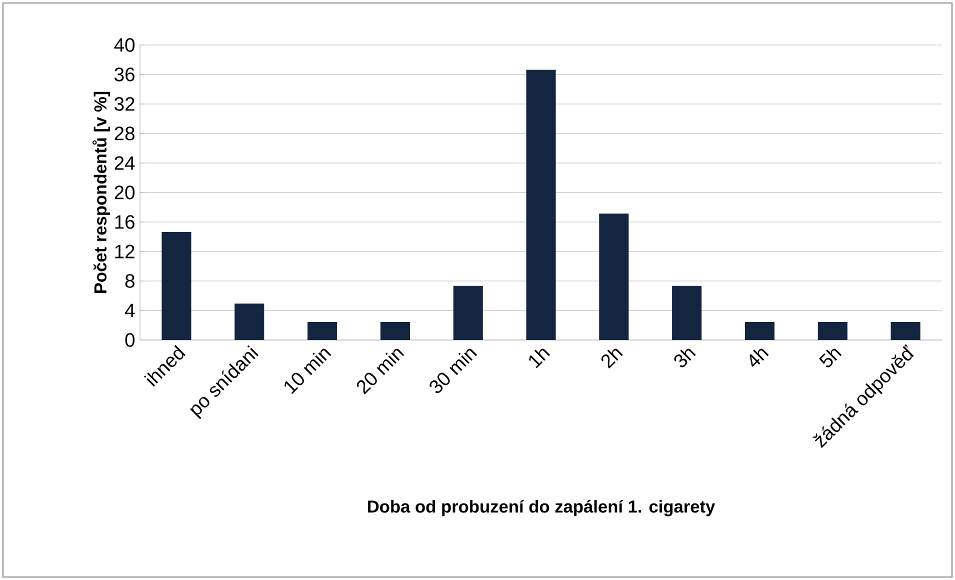 Image resolution: width=955 pixels, height=580 pixels. I want to click on x-tick-label: 3h, so click(685, 358).